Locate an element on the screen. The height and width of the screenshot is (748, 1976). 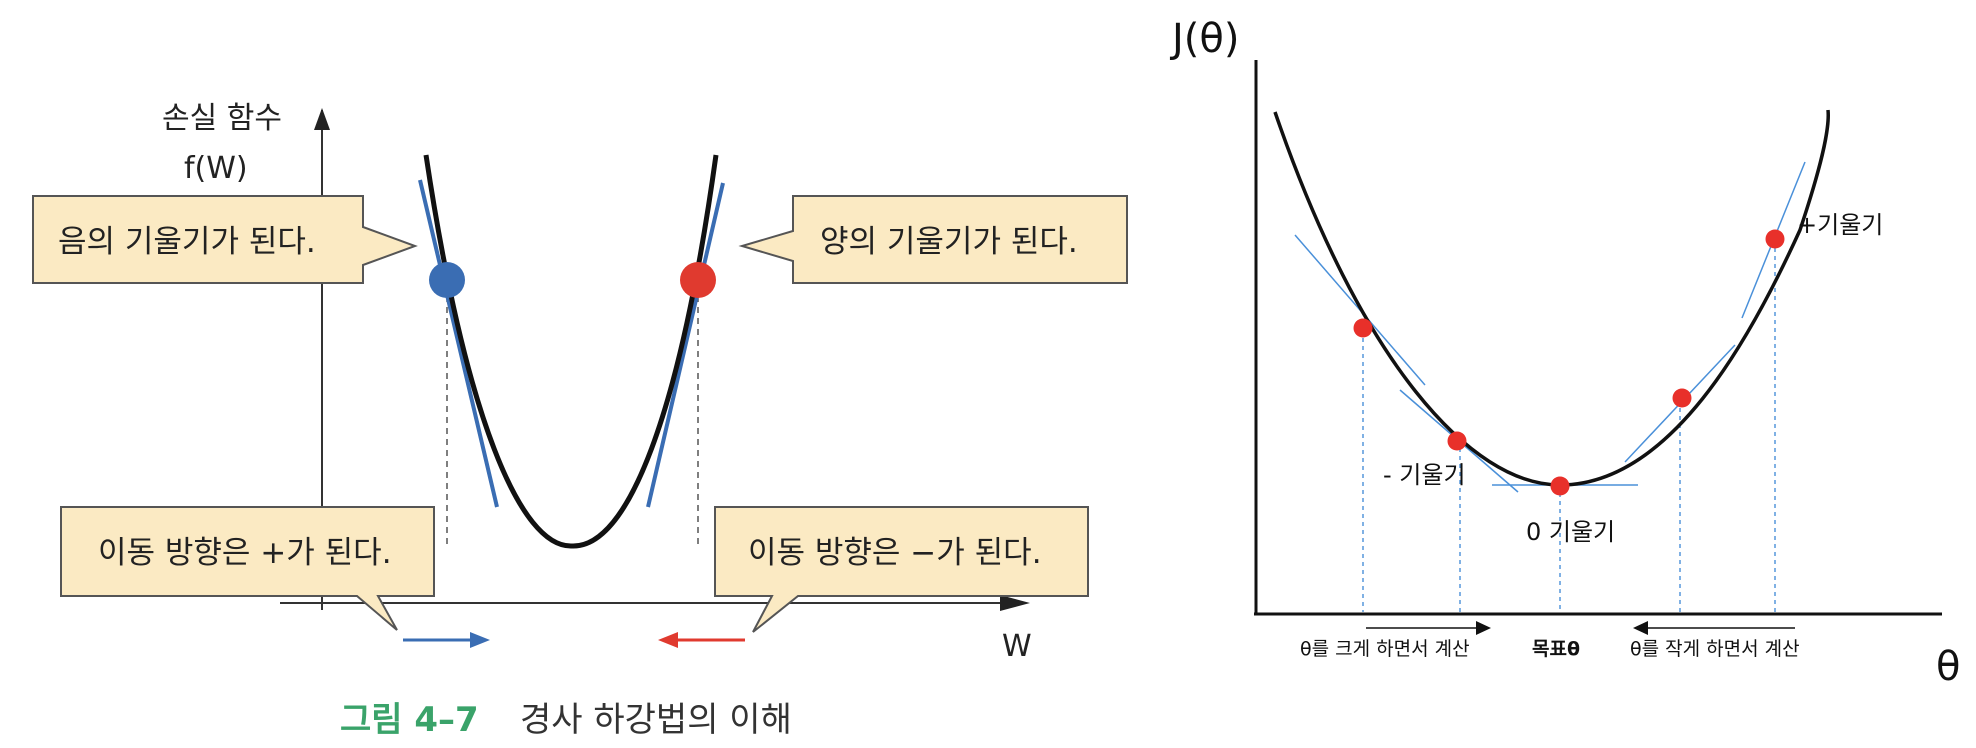
callout-positive-slope: 양의 기울기가 된다. is located at coordinates (933, 239).